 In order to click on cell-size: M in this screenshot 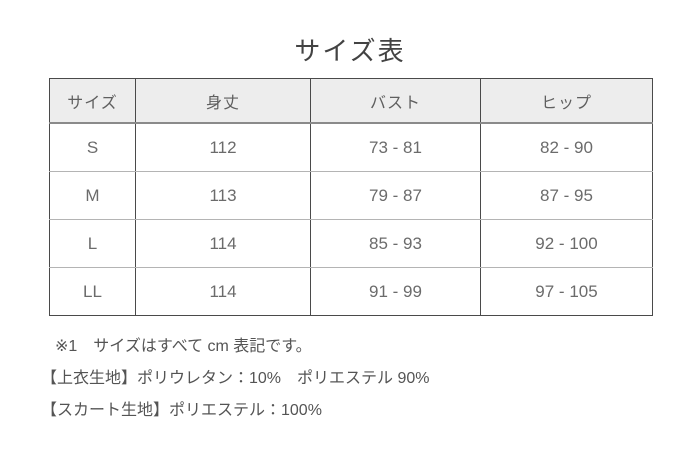, I will do `click(92, 195)`.